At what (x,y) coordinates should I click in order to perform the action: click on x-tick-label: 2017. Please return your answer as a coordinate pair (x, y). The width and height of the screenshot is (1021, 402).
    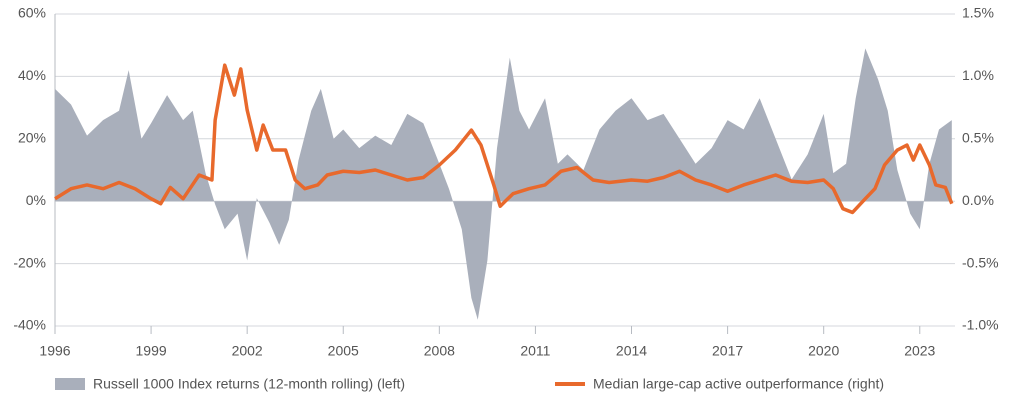
    Looking at the image, I should click on (727, 351).